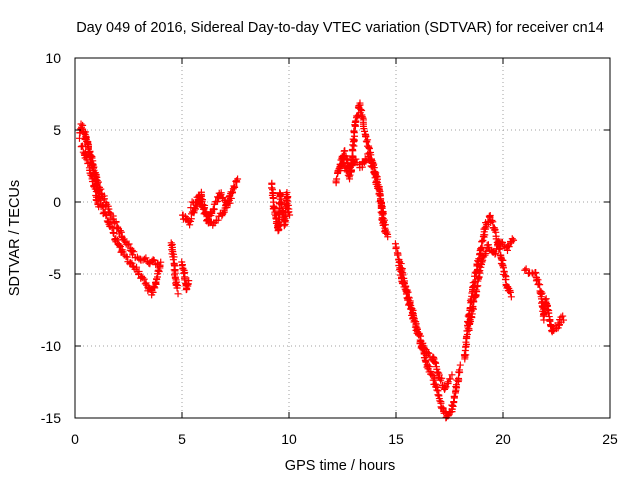  What do you see at coordinates (610, 439) in the screenshot?
I see `x-tick-label: 25` at bounding box center [610, 439].